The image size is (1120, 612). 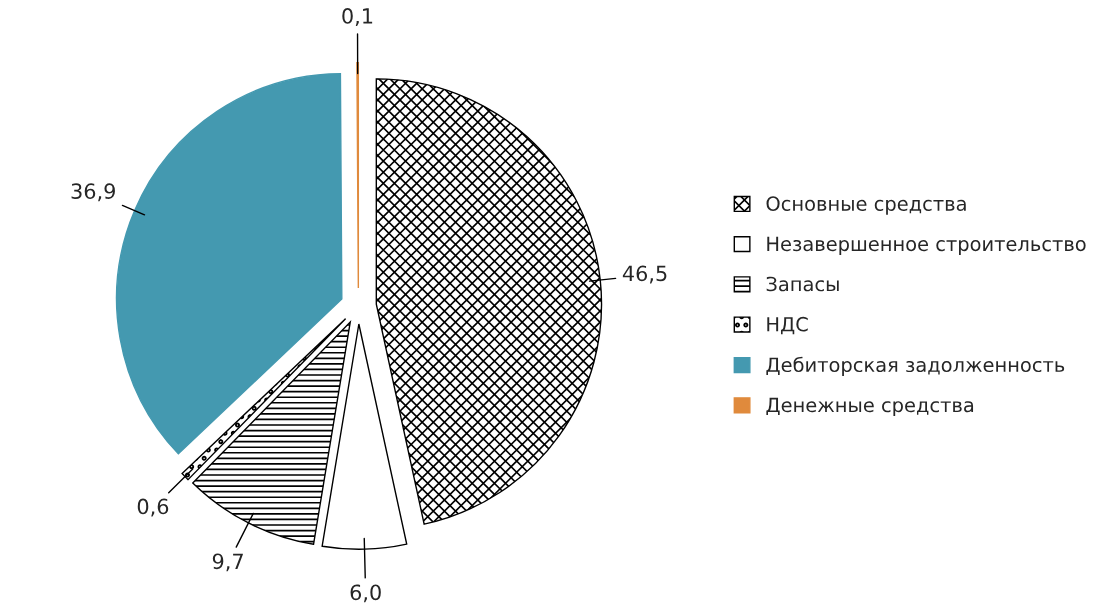 What do you see at coordinates (644, 274) in the screenshot?
I see `data-label: 46,5` at bounding box center [644, 274].